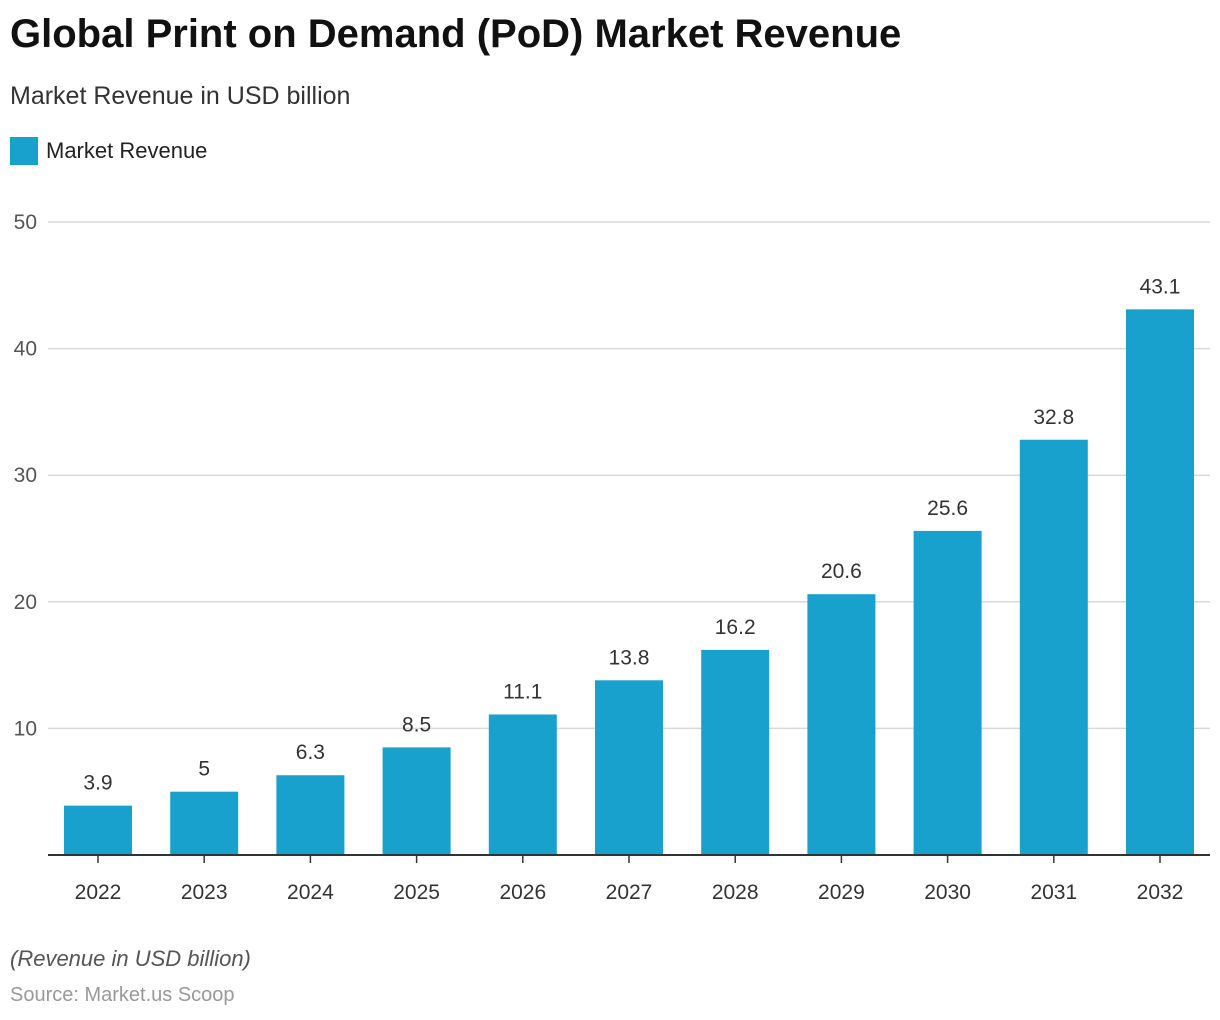  Describe the element at coordinates (25, 222) in the screenshot. I see `y-tick-label: 50` at that location.